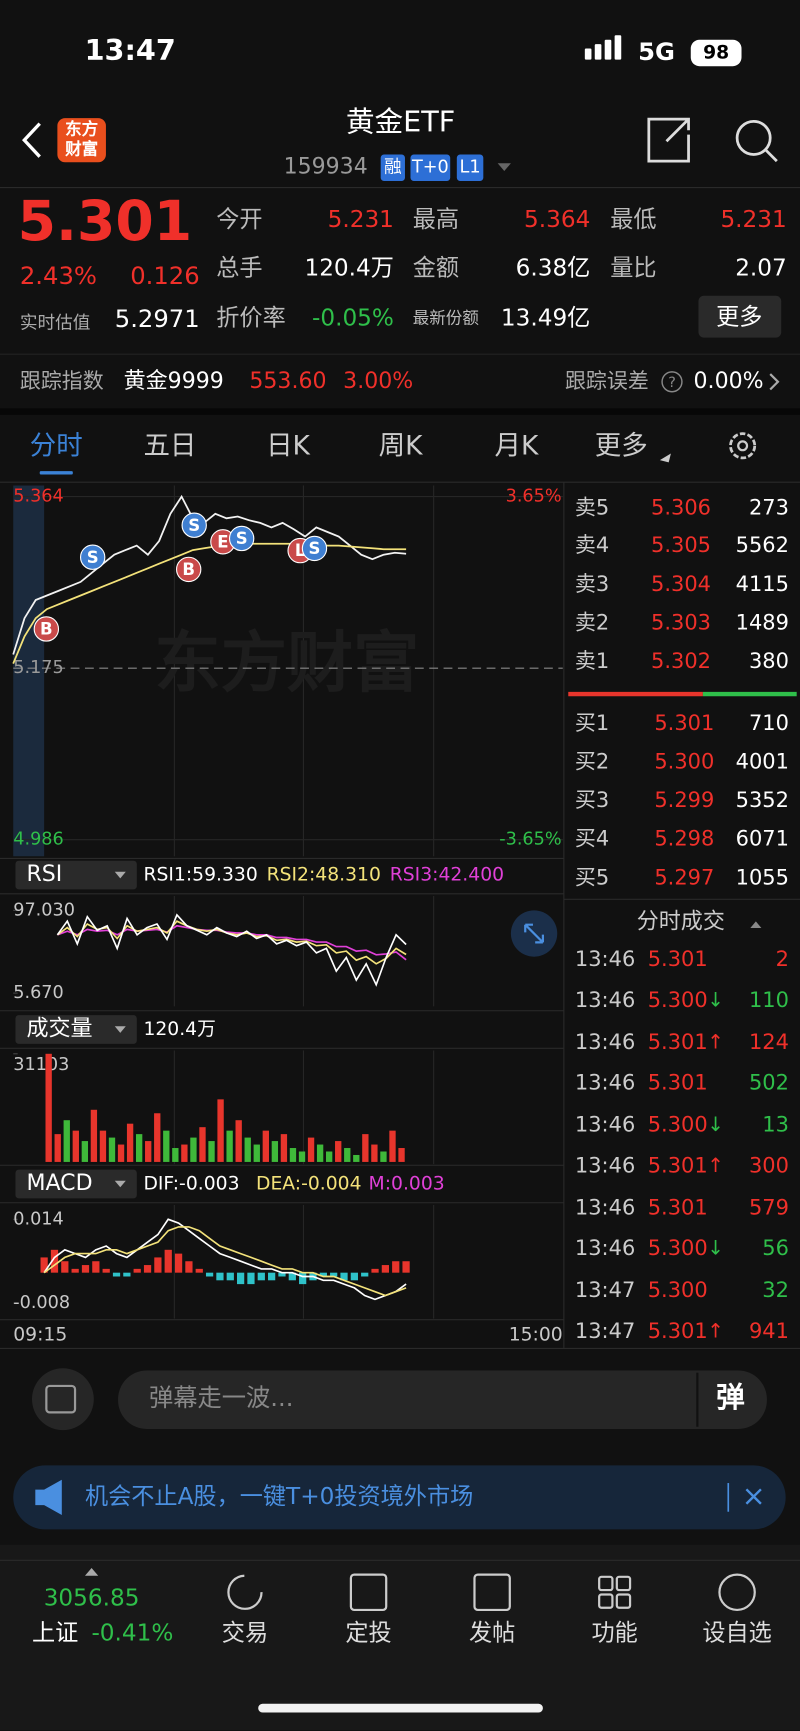 This screenshot has height=1731, width=800. What do you see at coordinates (769, 661) in the screenshot?
I see `book-volume: 380` at bounding box center [769, 661].